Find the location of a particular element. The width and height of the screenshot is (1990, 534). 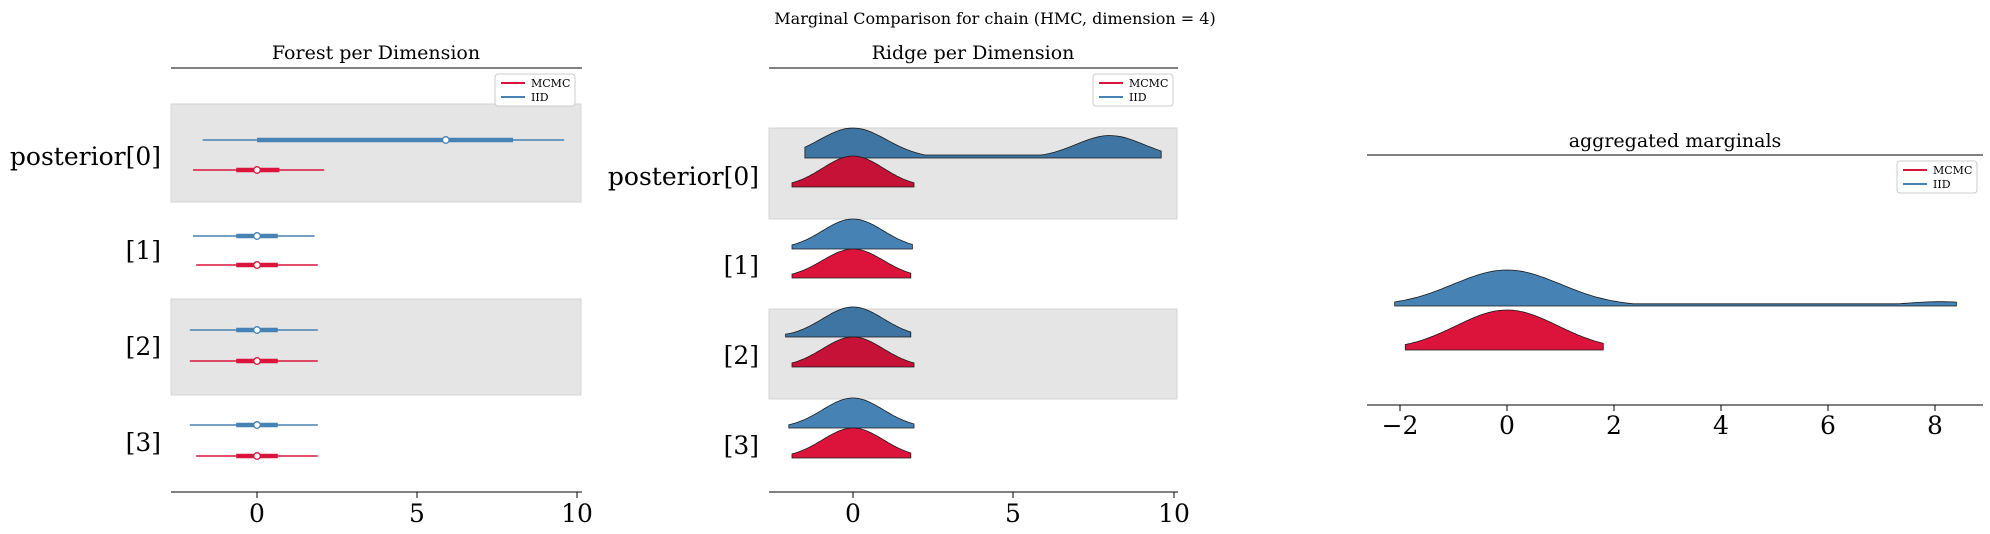

forest-xtick-0: 0 is located at coordinates (257, 510).